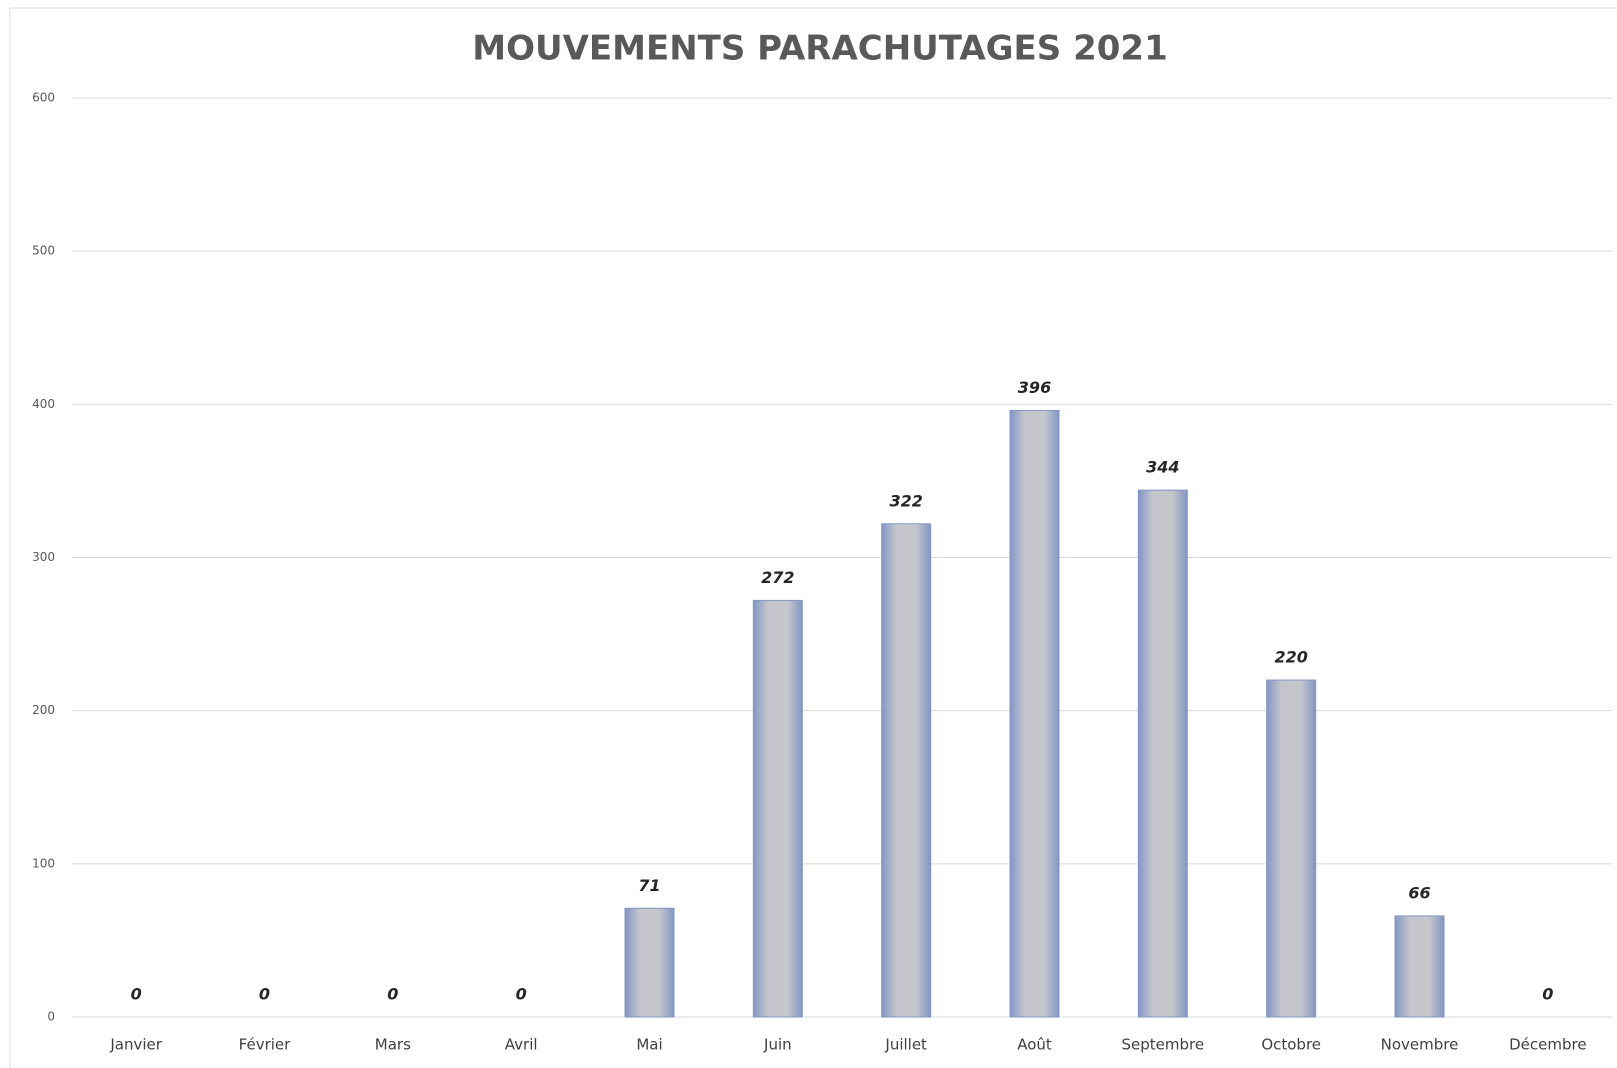  What do you see at coordinates (820, 49) in the screenshot?
I see `chart-title: MOUVEMENTS PARACHUTAGES 2021` at bounding box center [820, 49].